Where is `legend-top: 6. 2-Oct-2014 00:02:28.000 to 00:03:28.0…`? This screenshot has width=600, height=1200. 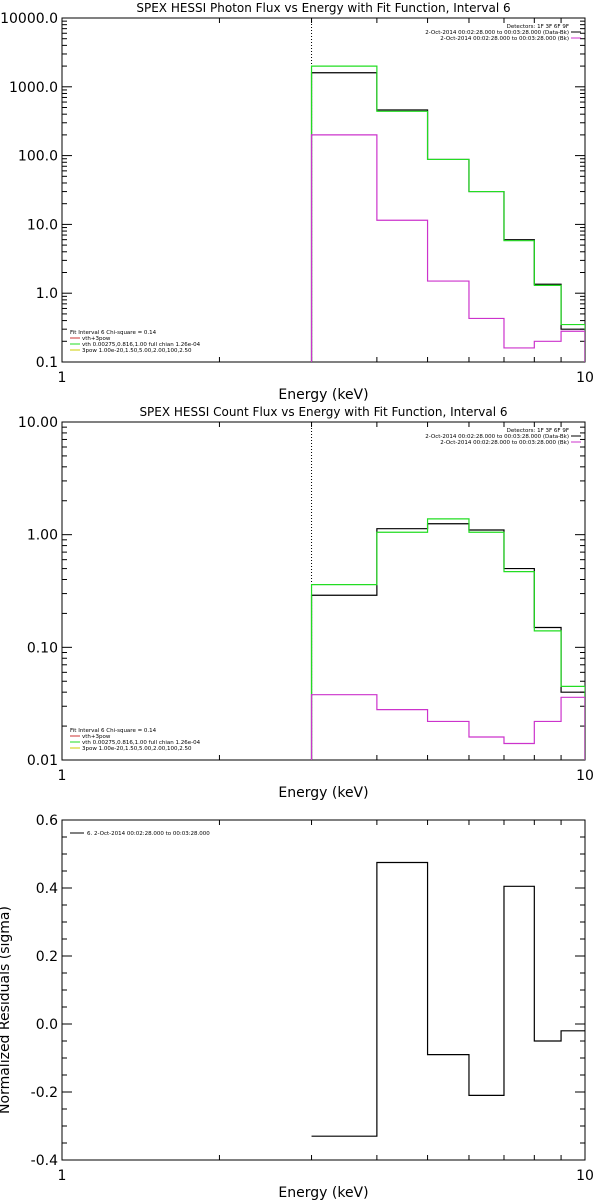
legend-top: 6. 2-Oct-2014 00:02:28.000 to 00:03:28.0… is located at coordinates (140, 834).